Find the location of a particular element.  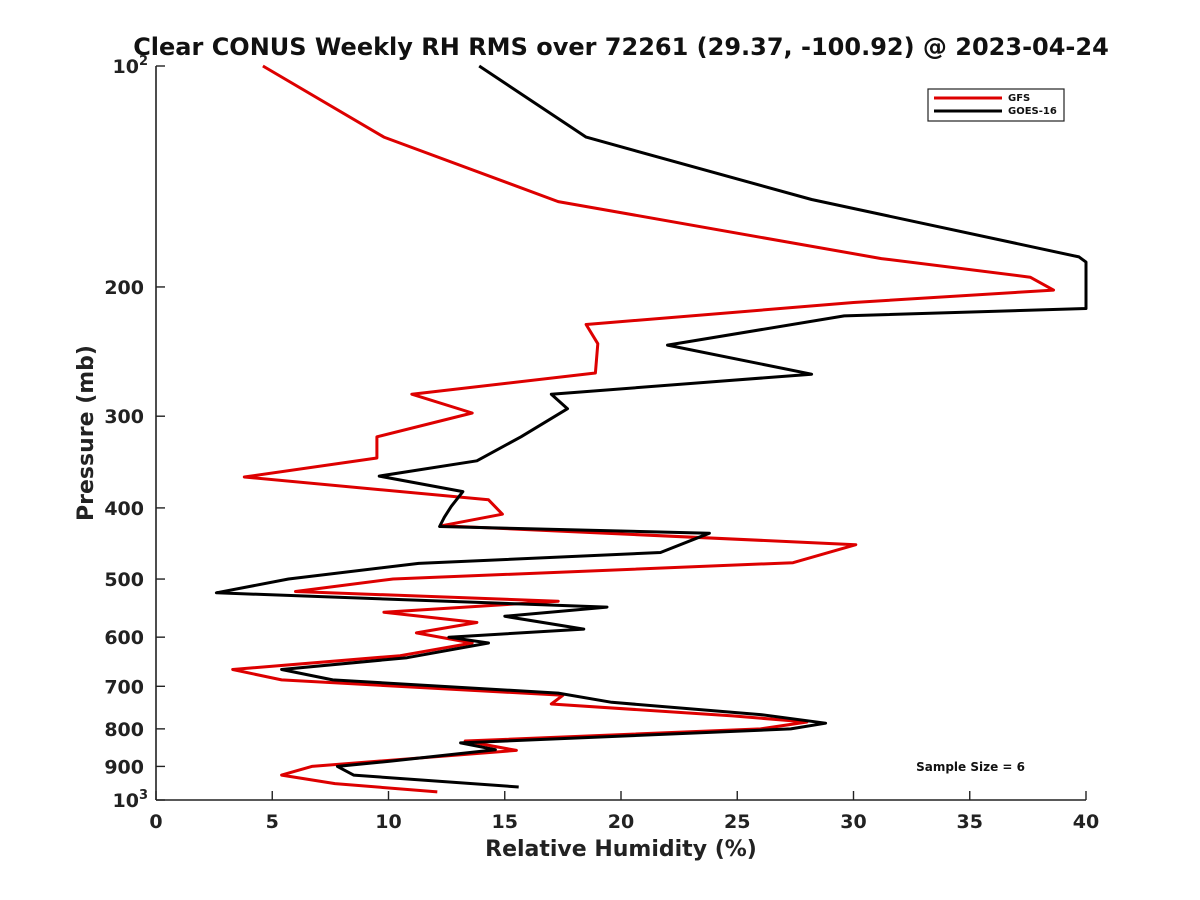

x-tick-label: 25 is located at coordinates (737, 822).